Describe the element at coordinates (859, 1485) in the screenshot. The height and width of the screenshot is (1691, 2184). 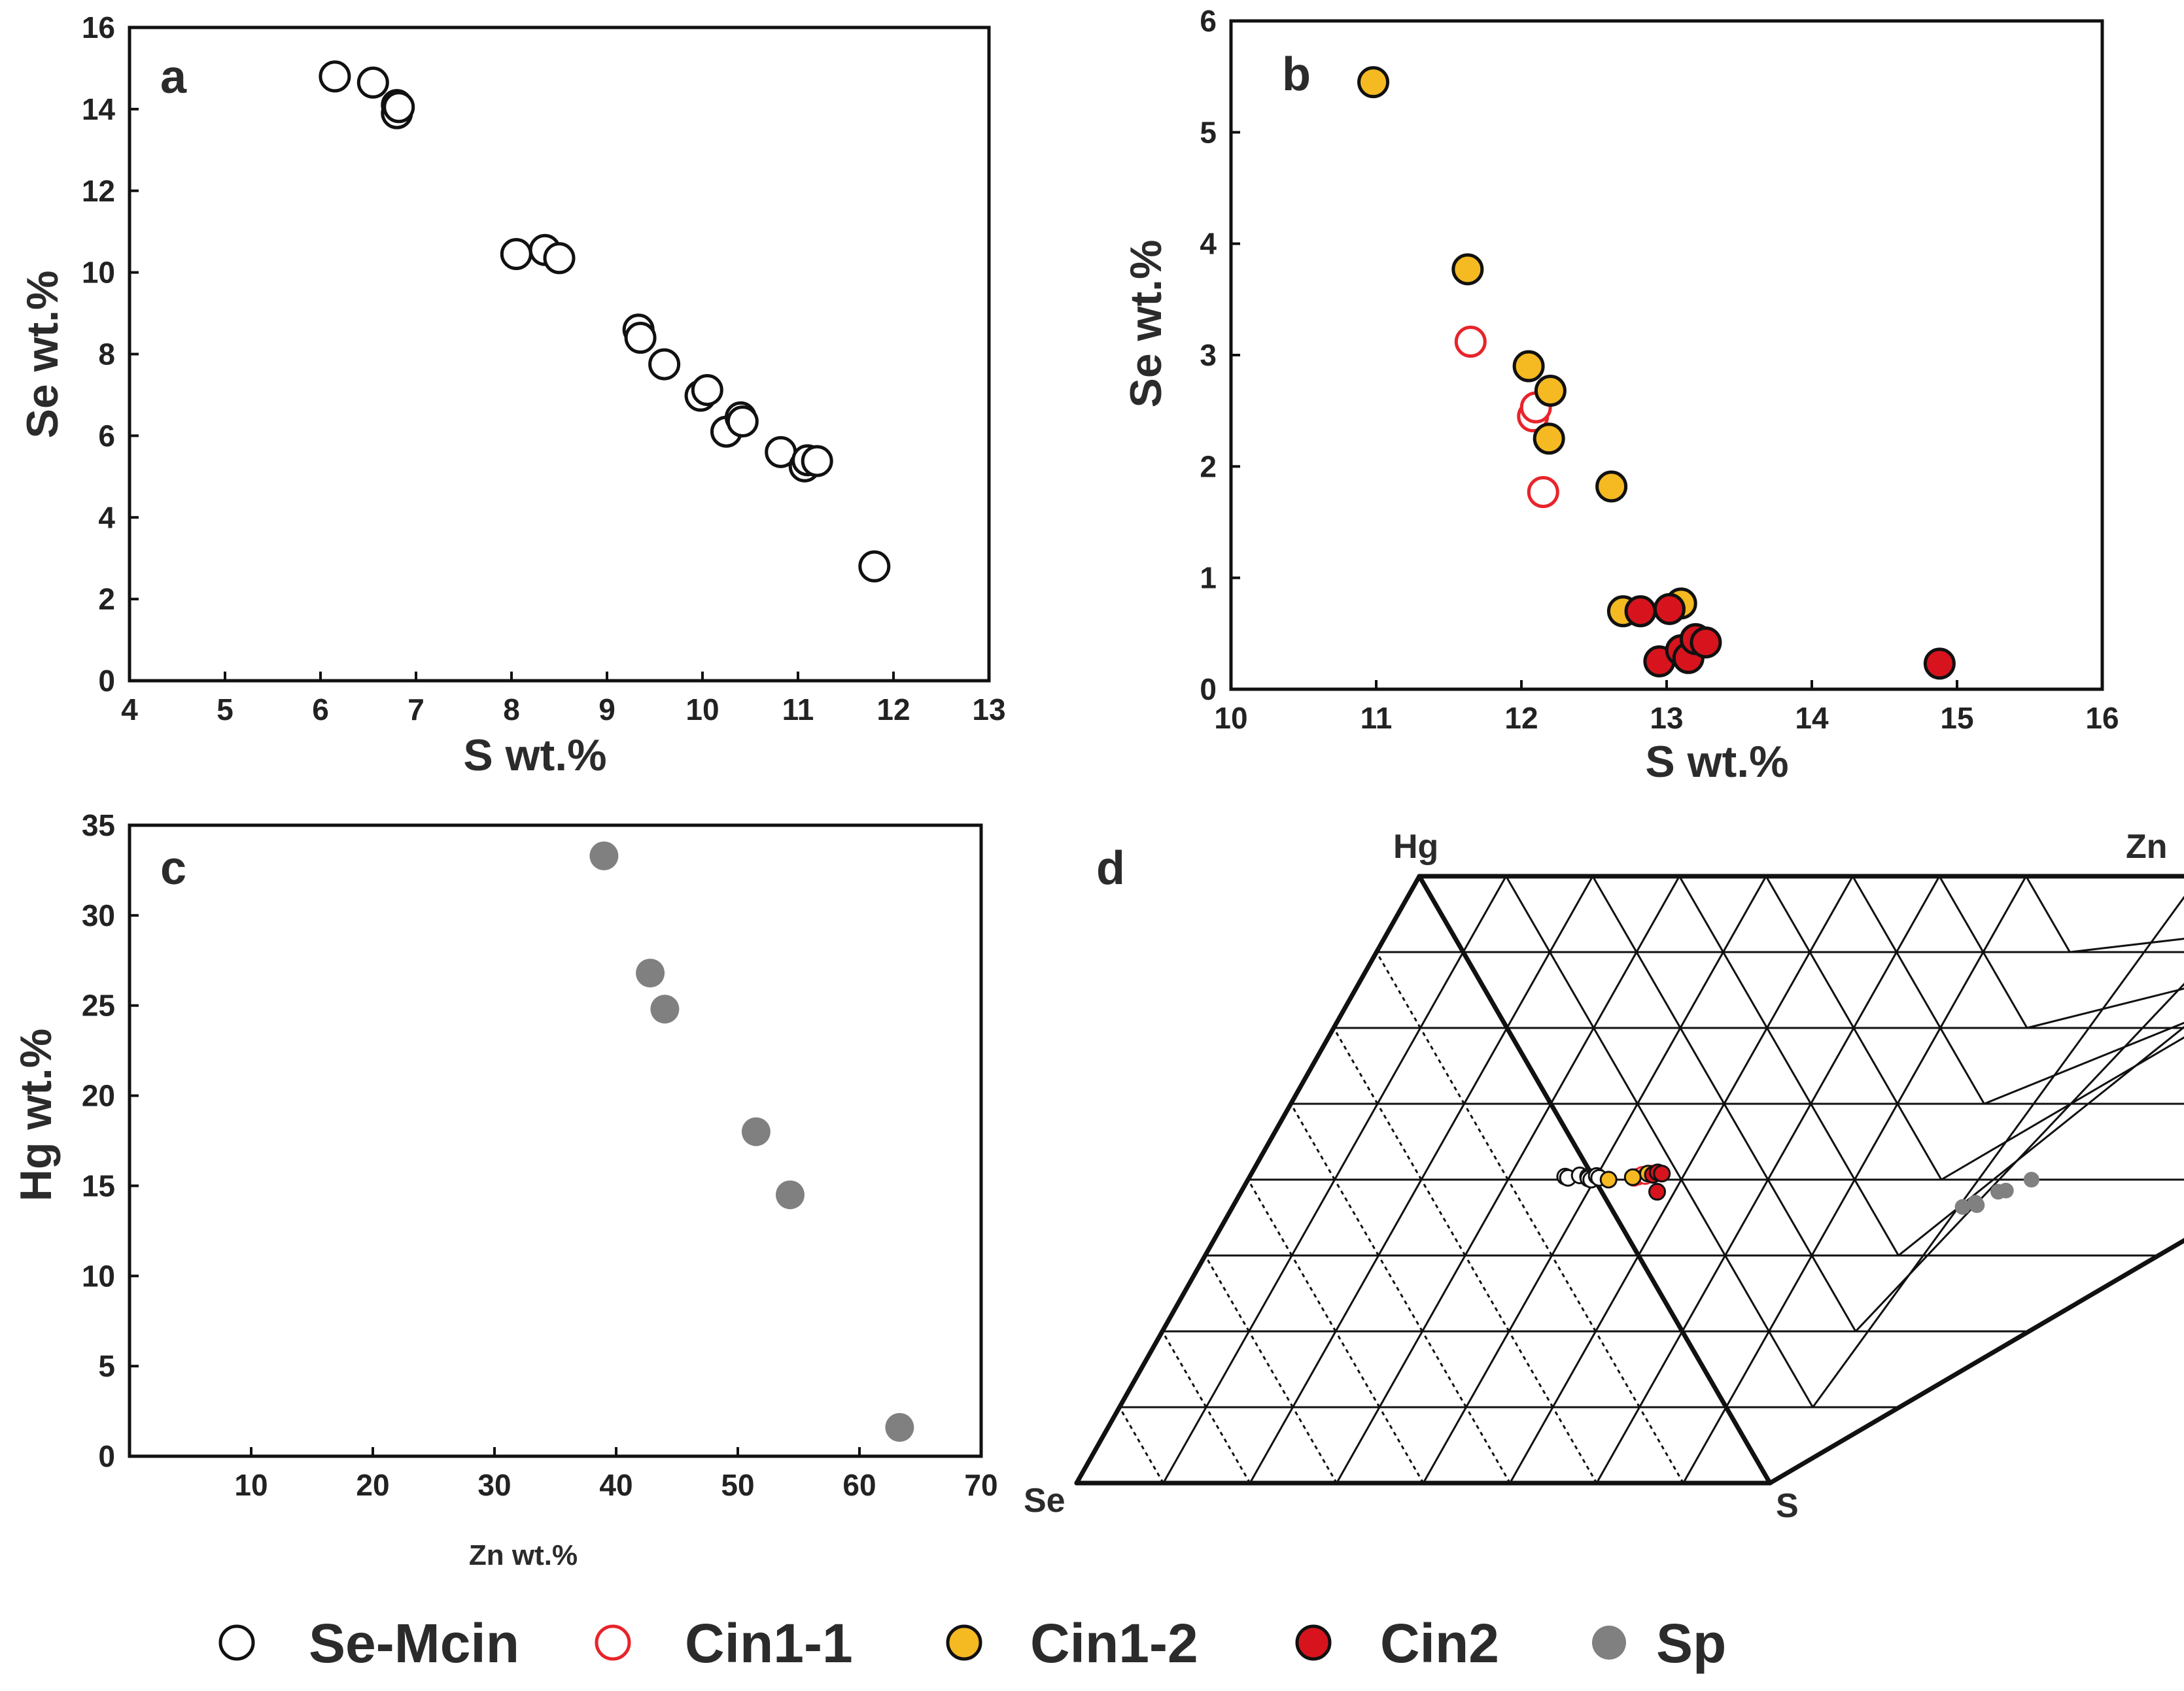
I see `panel-c-x-tick-label: 60` at that location.